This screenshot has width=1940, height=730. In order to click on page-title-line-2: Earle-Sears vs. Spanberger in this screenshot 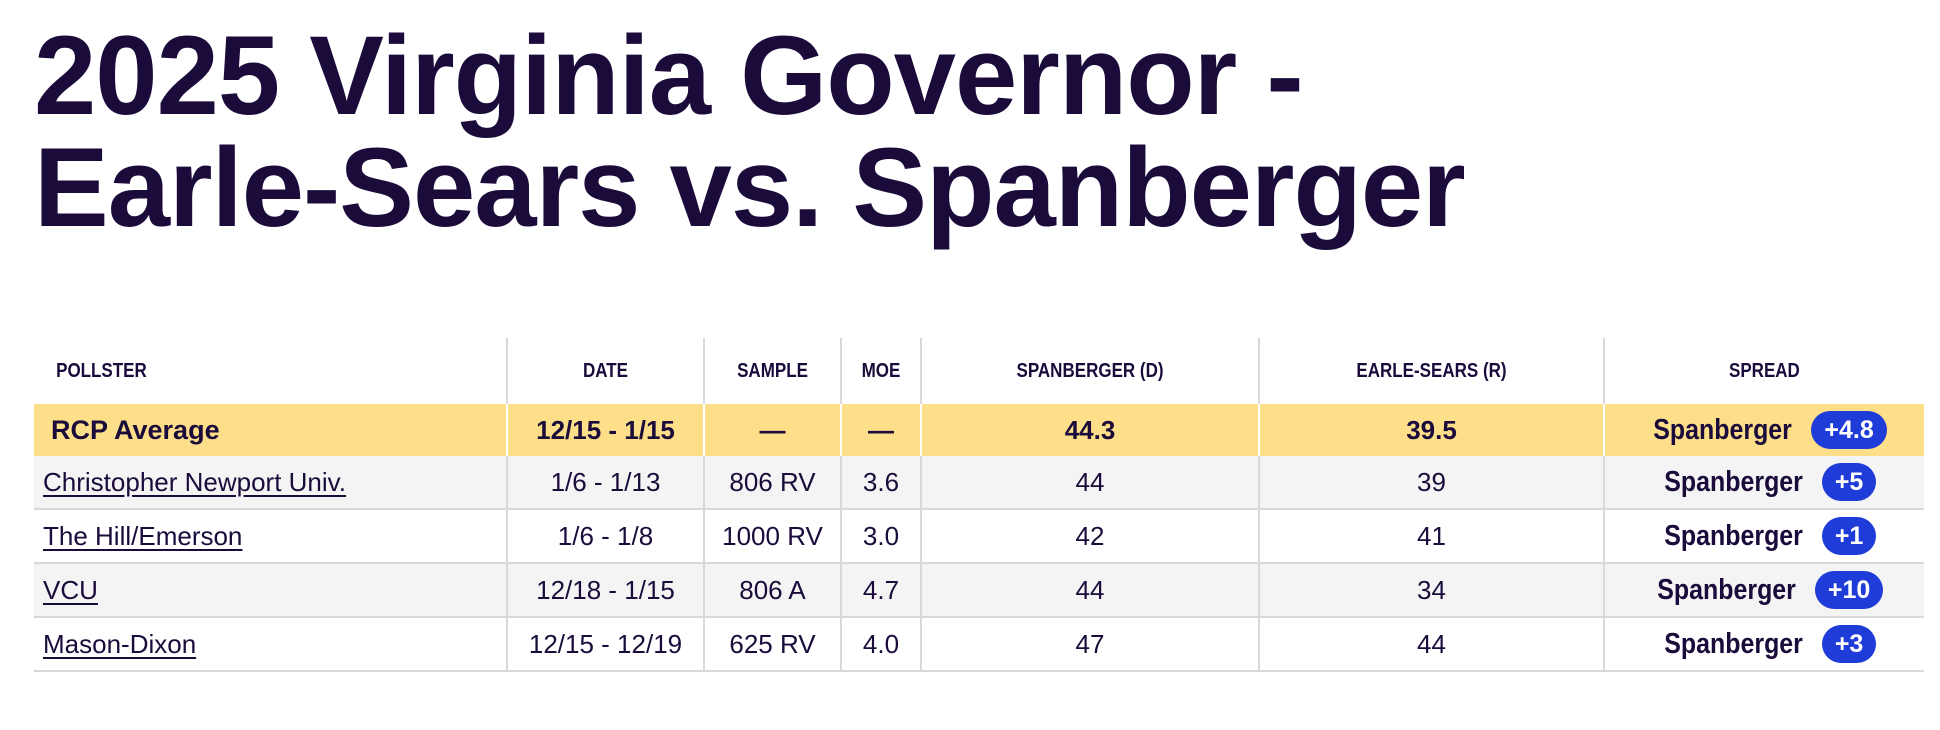, I will do `click(750, 187)`.